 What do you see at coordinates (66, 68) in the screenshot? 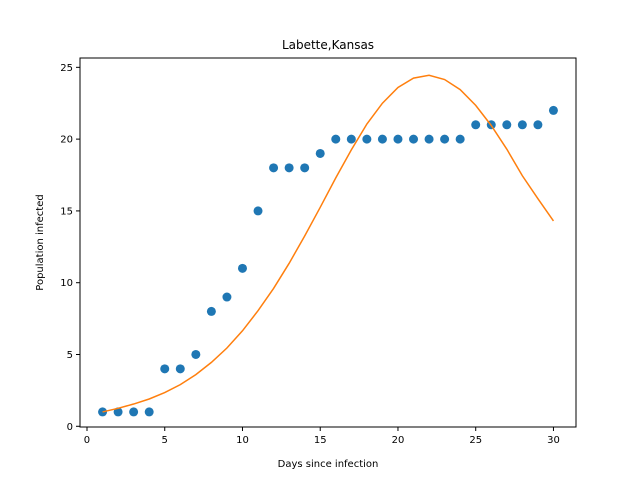
I see `y-tick-label: 25` at bounding box center [66, 68].